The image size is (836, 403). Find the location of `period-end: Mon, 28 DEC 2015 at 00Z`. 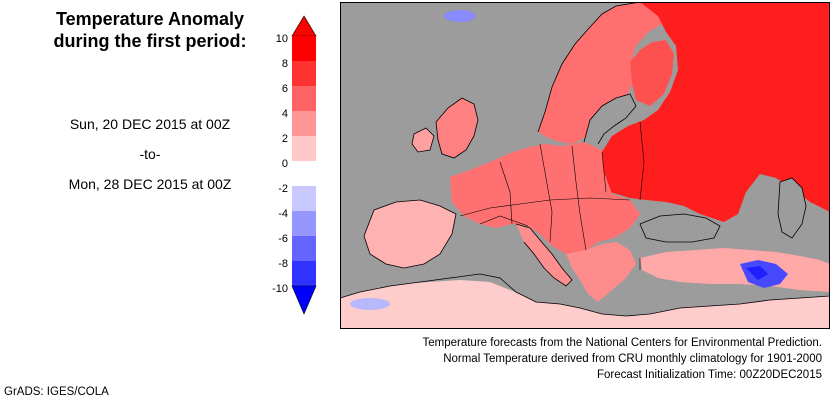

period-end: Mon, 28 DEC 2015 at 00Z is located at coordinates (150, 184).